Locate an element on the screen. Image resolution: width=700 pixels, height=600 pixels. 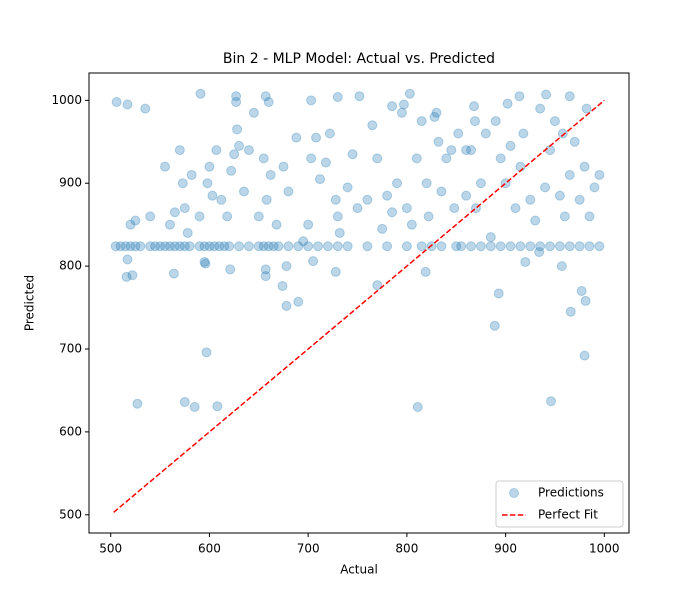
x-tick-label: 700 is located at coordinates (308, 549).